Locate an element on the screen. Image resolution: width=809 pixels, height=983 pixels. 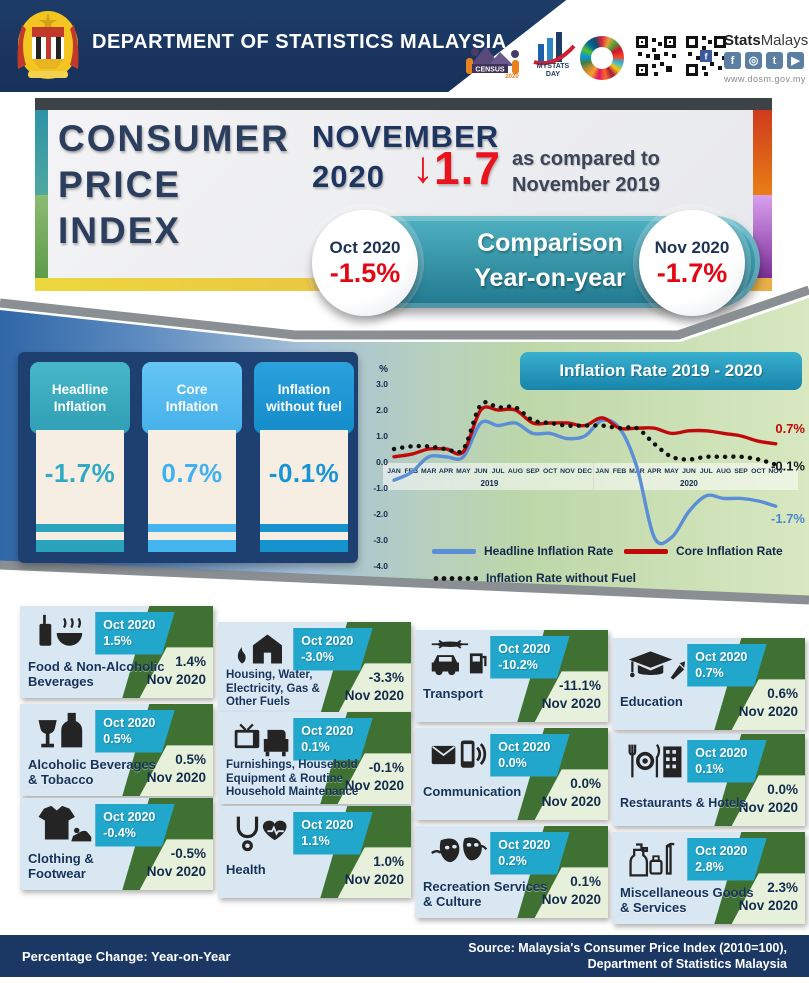
oct-badge: Oct 2020 0.5% is located at coordinates (135, 731).